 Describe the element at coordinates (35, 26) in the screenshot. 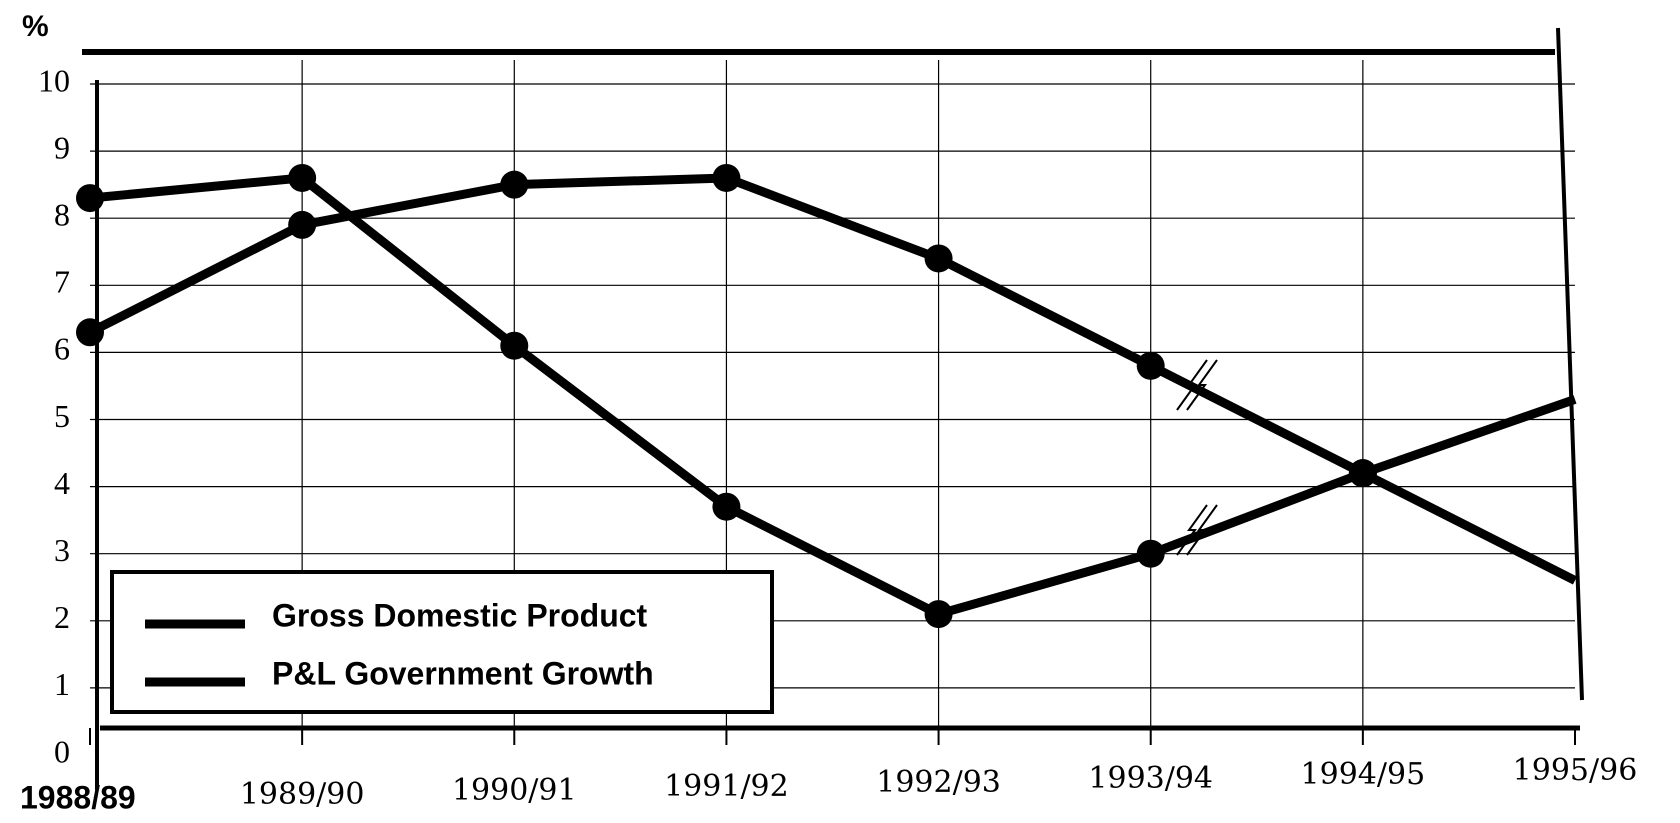

I see `y-axis-label: %` at that location.